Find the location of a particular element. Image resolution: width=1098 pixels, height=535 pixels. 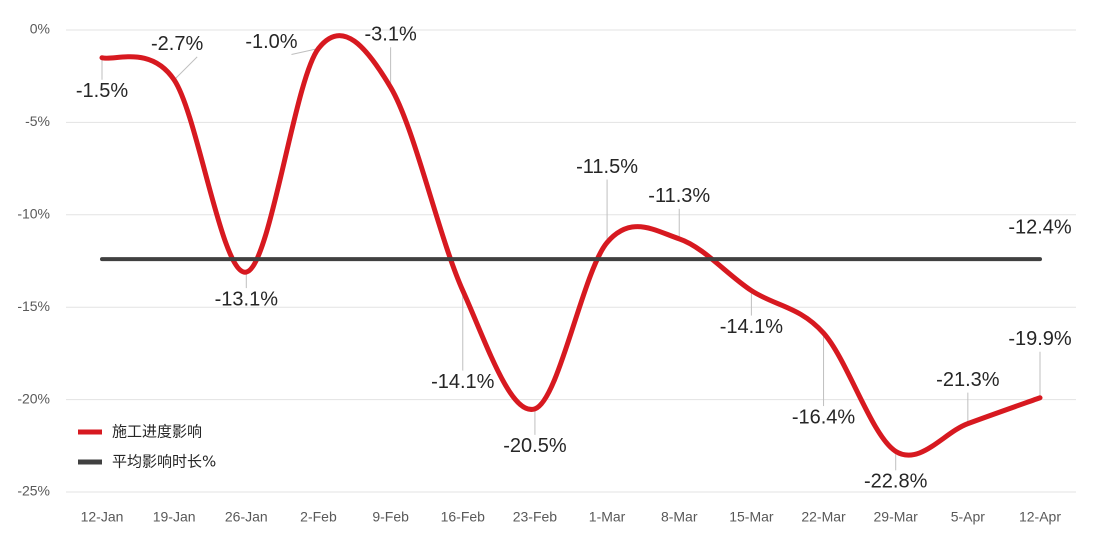

x-tick-label: 9-Feb is located at coordinates (390, 517).